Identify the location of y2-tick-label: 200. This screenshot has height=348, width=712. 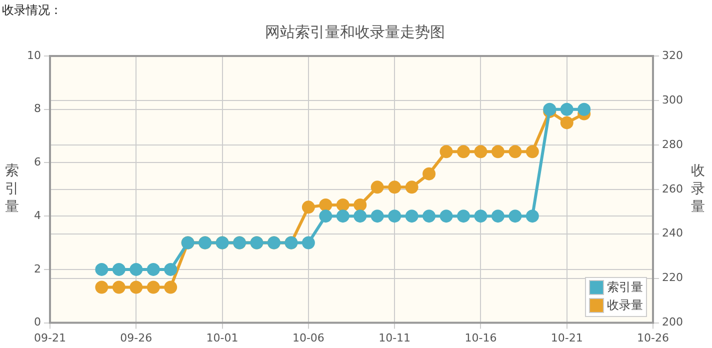
(673, 322).